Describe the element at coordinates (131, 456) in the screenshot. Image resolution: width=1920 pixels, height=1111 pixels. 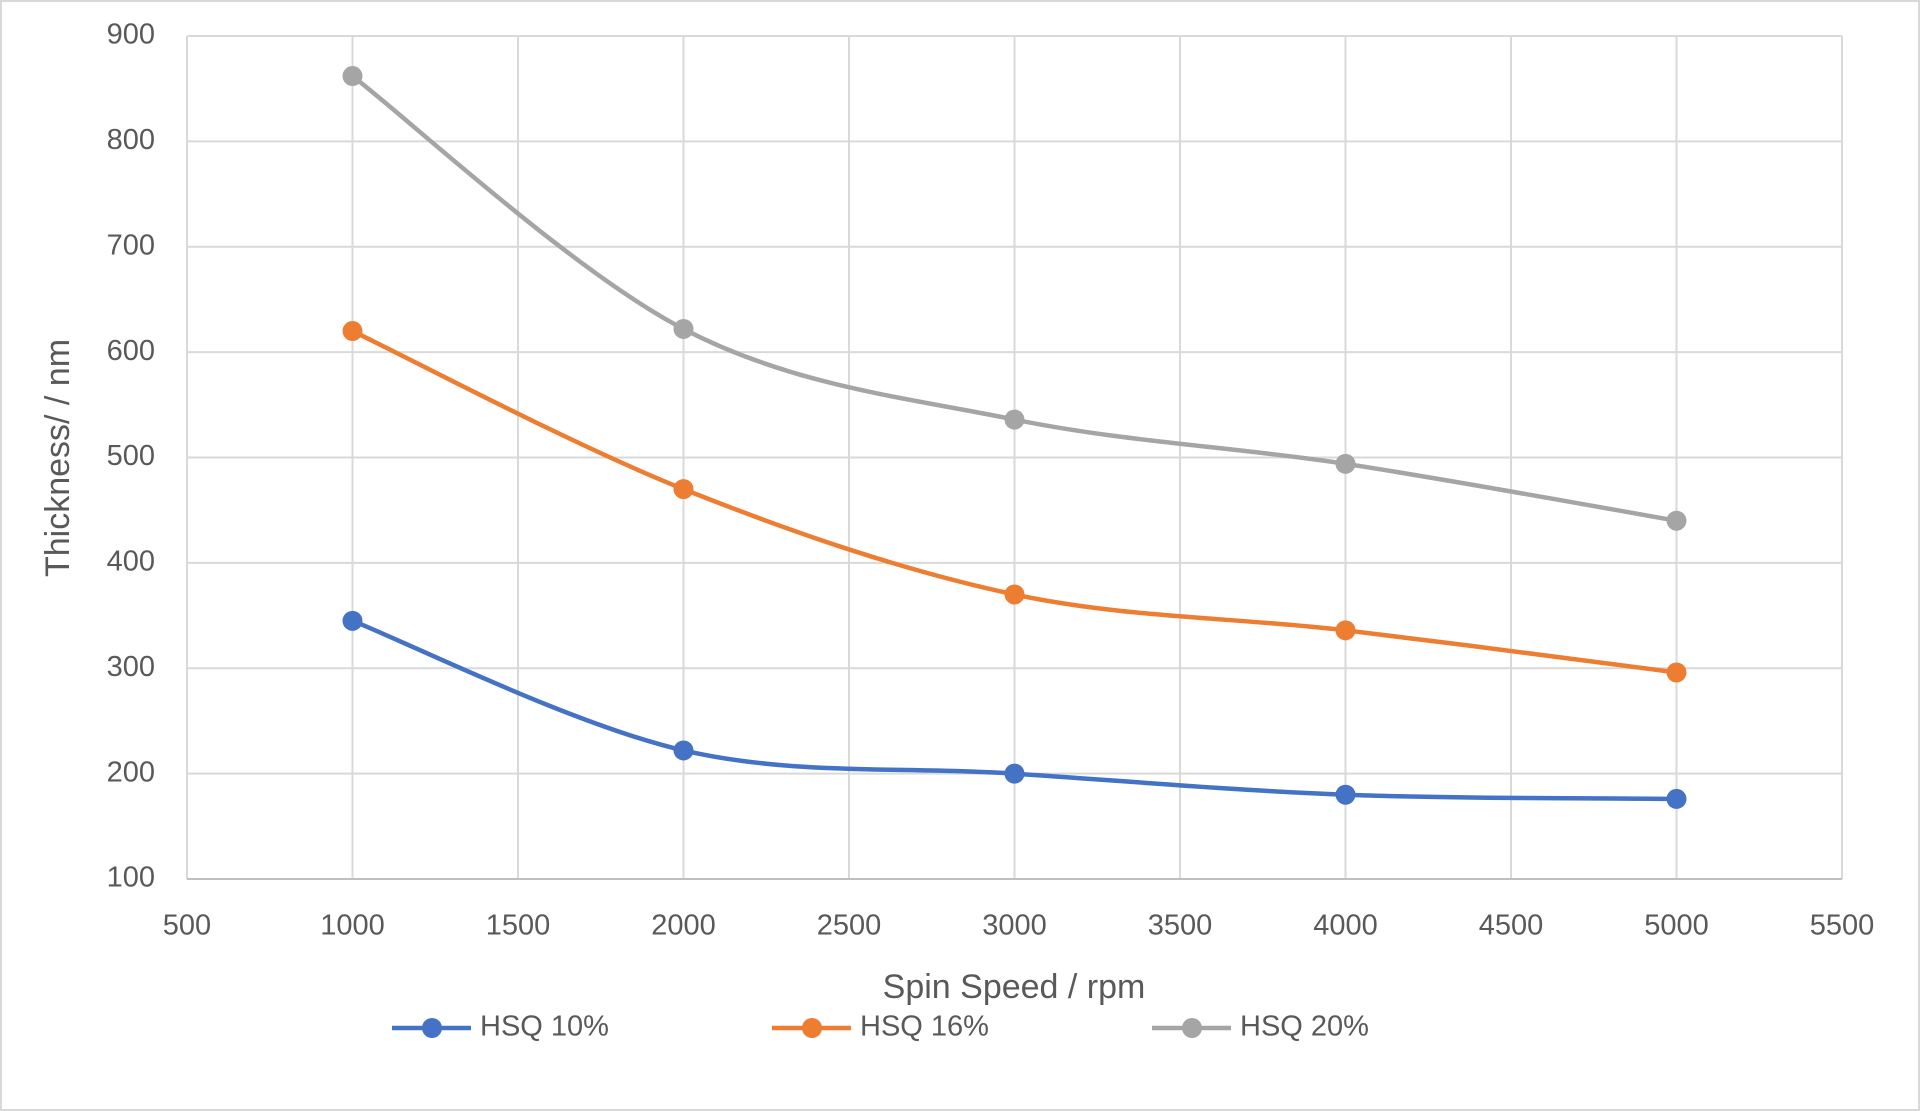
I see `y-tick-label: 500` at that location.